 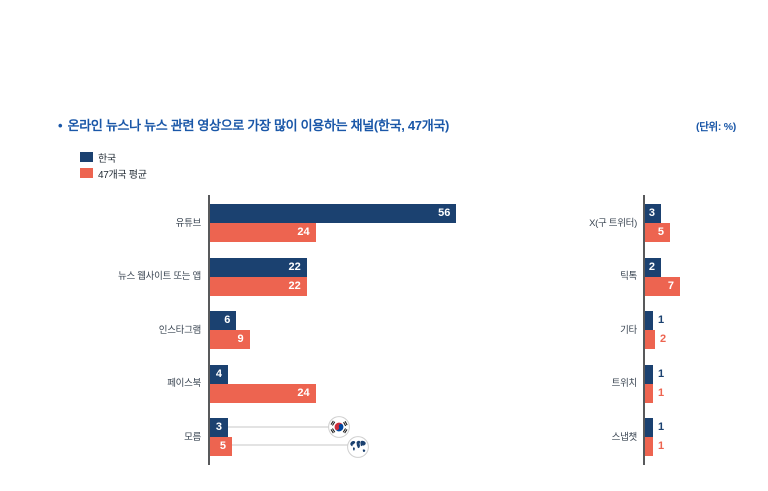 What do you see at coordinates (339, 427) in the screenshot?
I see `korea-flag-icon` at bounding box center [339, 427].